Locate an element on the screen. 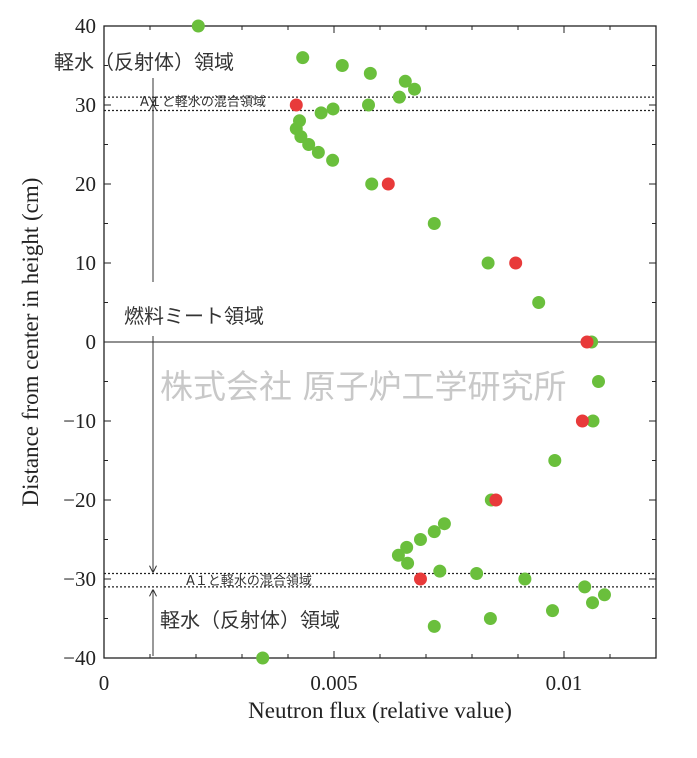 Image resolution: width=697 pixels, height=758 pixels. y-tick-label: 20 is located at coordinates (85, 184).